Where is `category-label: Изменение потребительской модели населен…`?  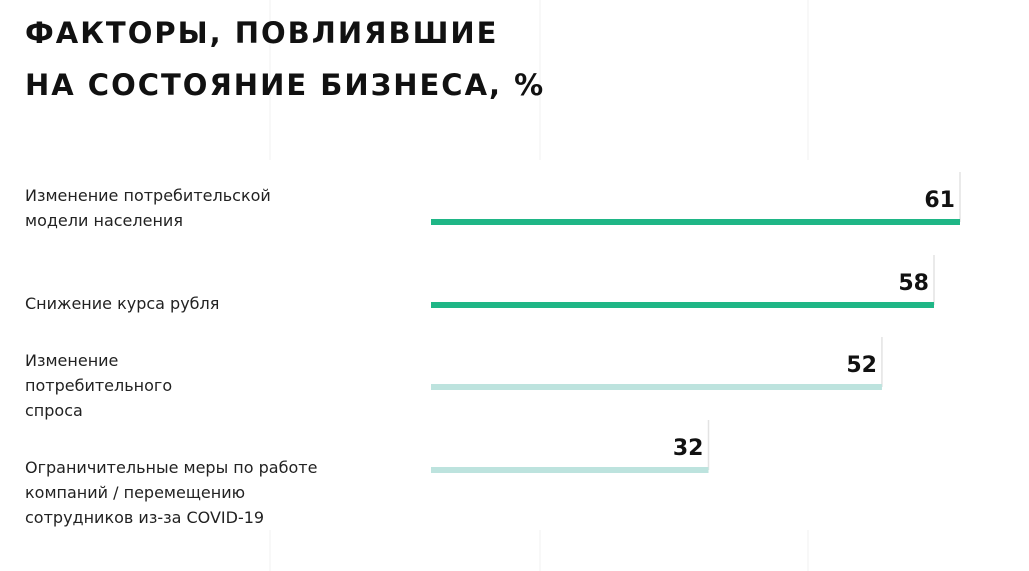 category-label: Изменение потребительской модели населен… is located at coordinates (148, 208).